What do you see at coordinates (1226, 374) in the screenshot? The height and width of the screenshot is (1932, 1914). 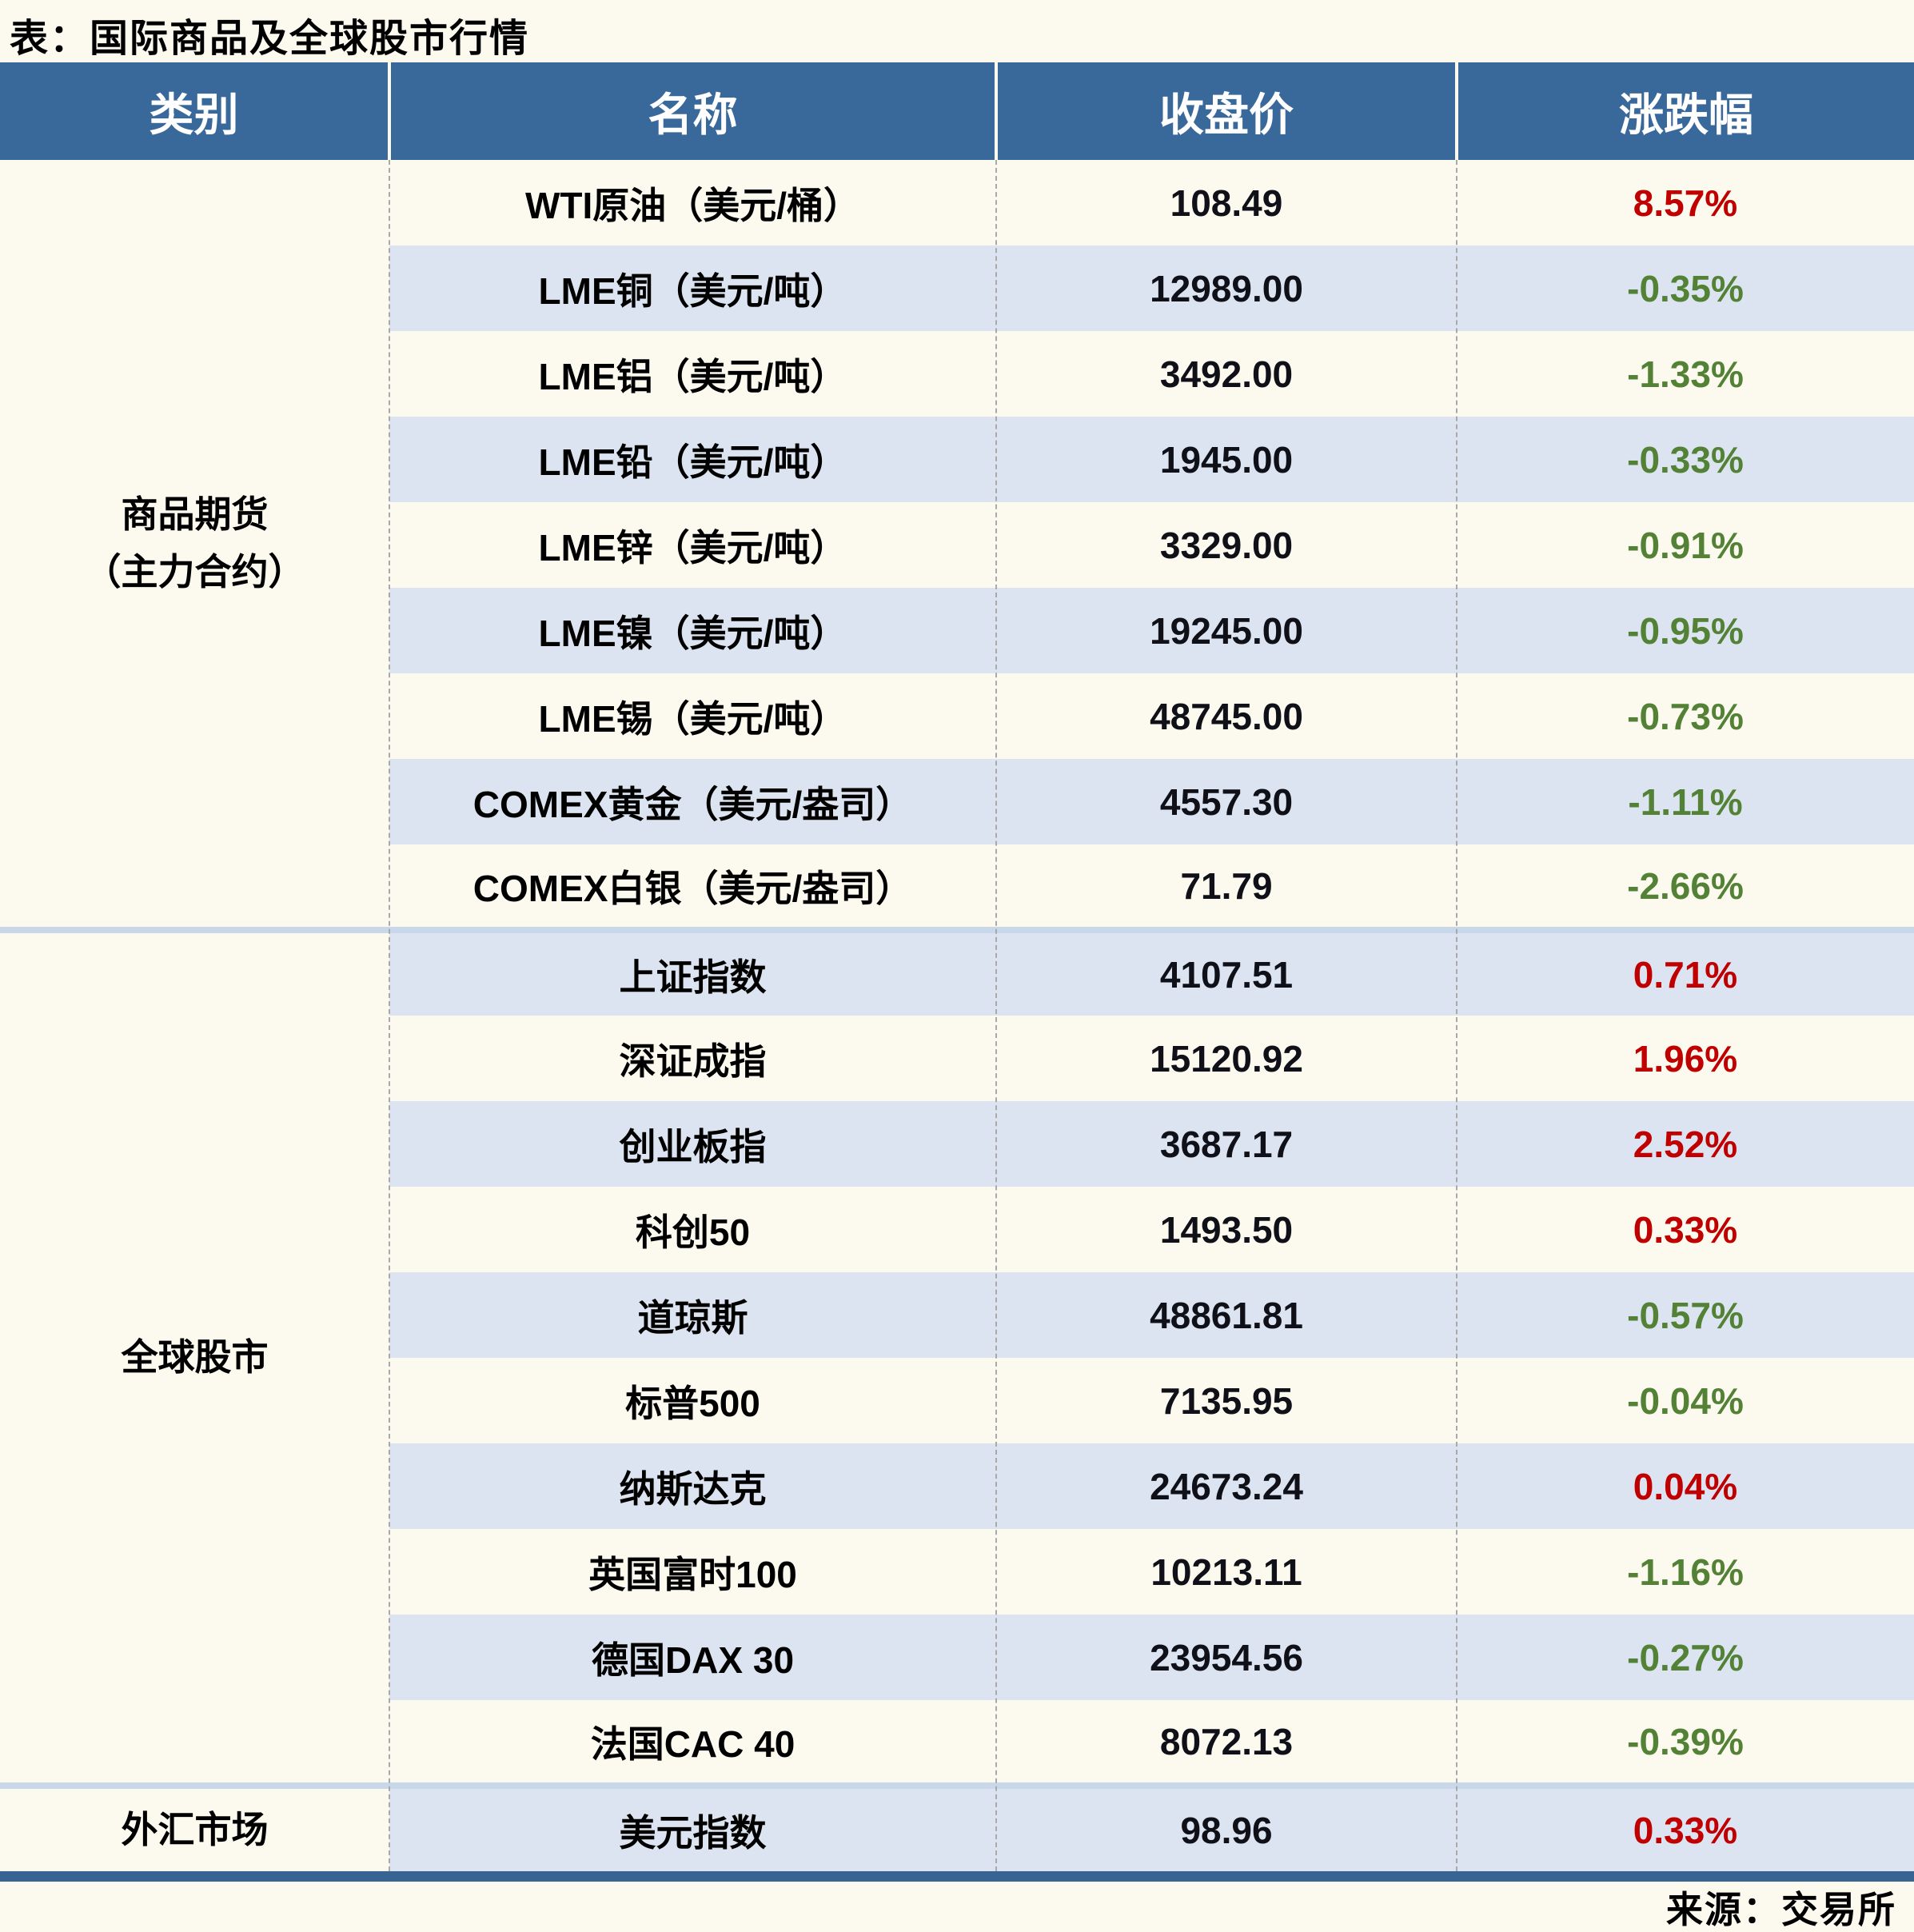 I see `close-cell: 3492.00` at bounding box center [1226, 374].